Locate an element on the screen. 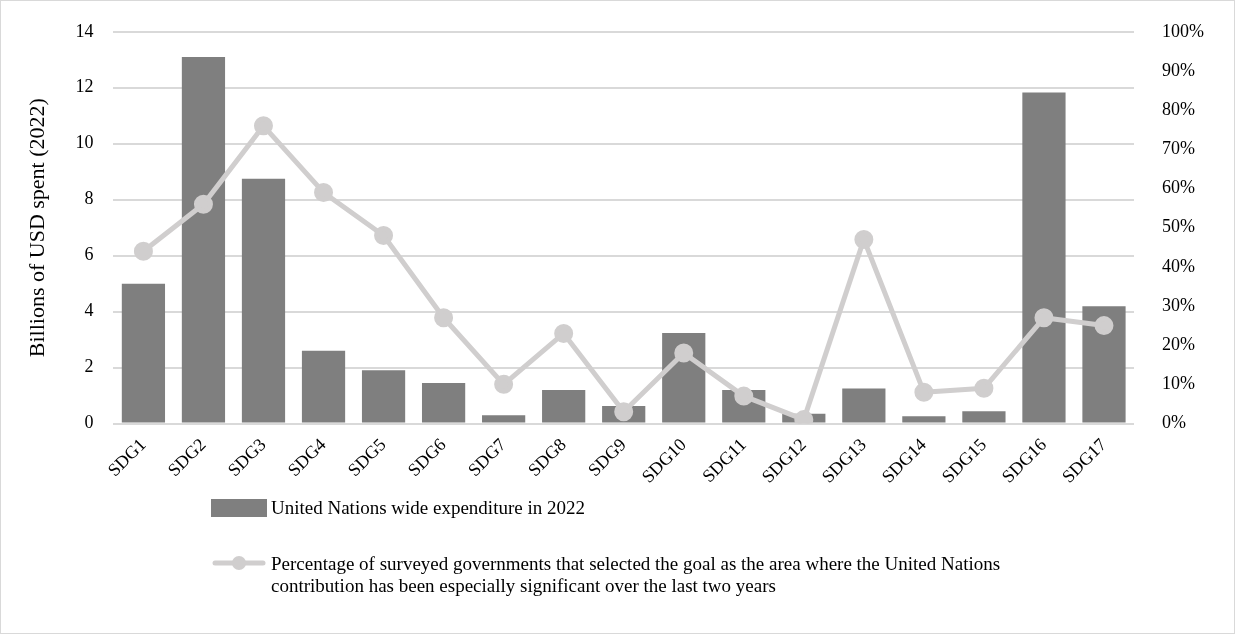  y2-tick-label: 60% is located at coordinates (1179, 187).